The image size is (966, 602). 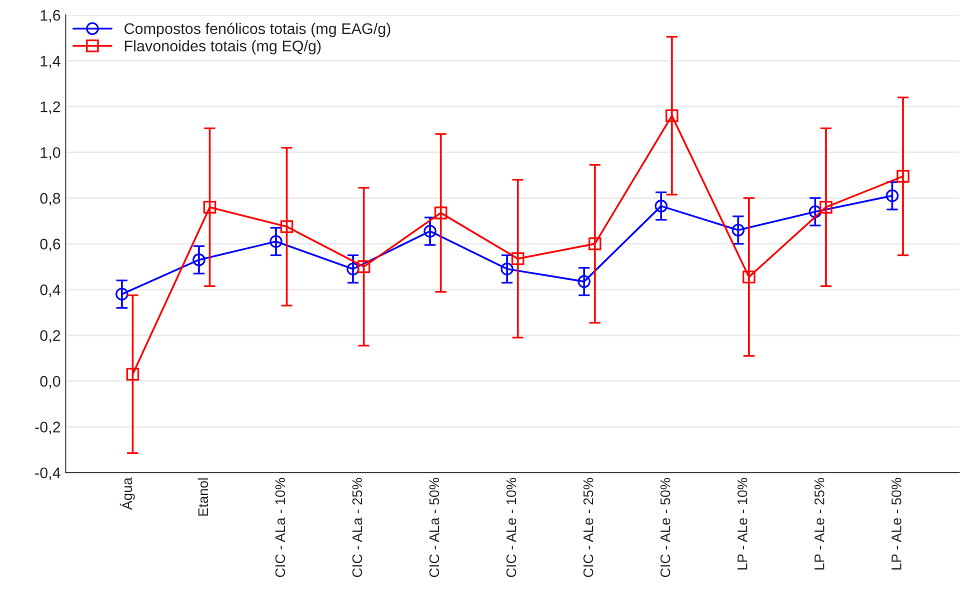 What do you see at coordinates (511, 528) in the screenshot?
I see `x-tick-label: CIC - ALe - 10%` at bounding box center [511, 528].